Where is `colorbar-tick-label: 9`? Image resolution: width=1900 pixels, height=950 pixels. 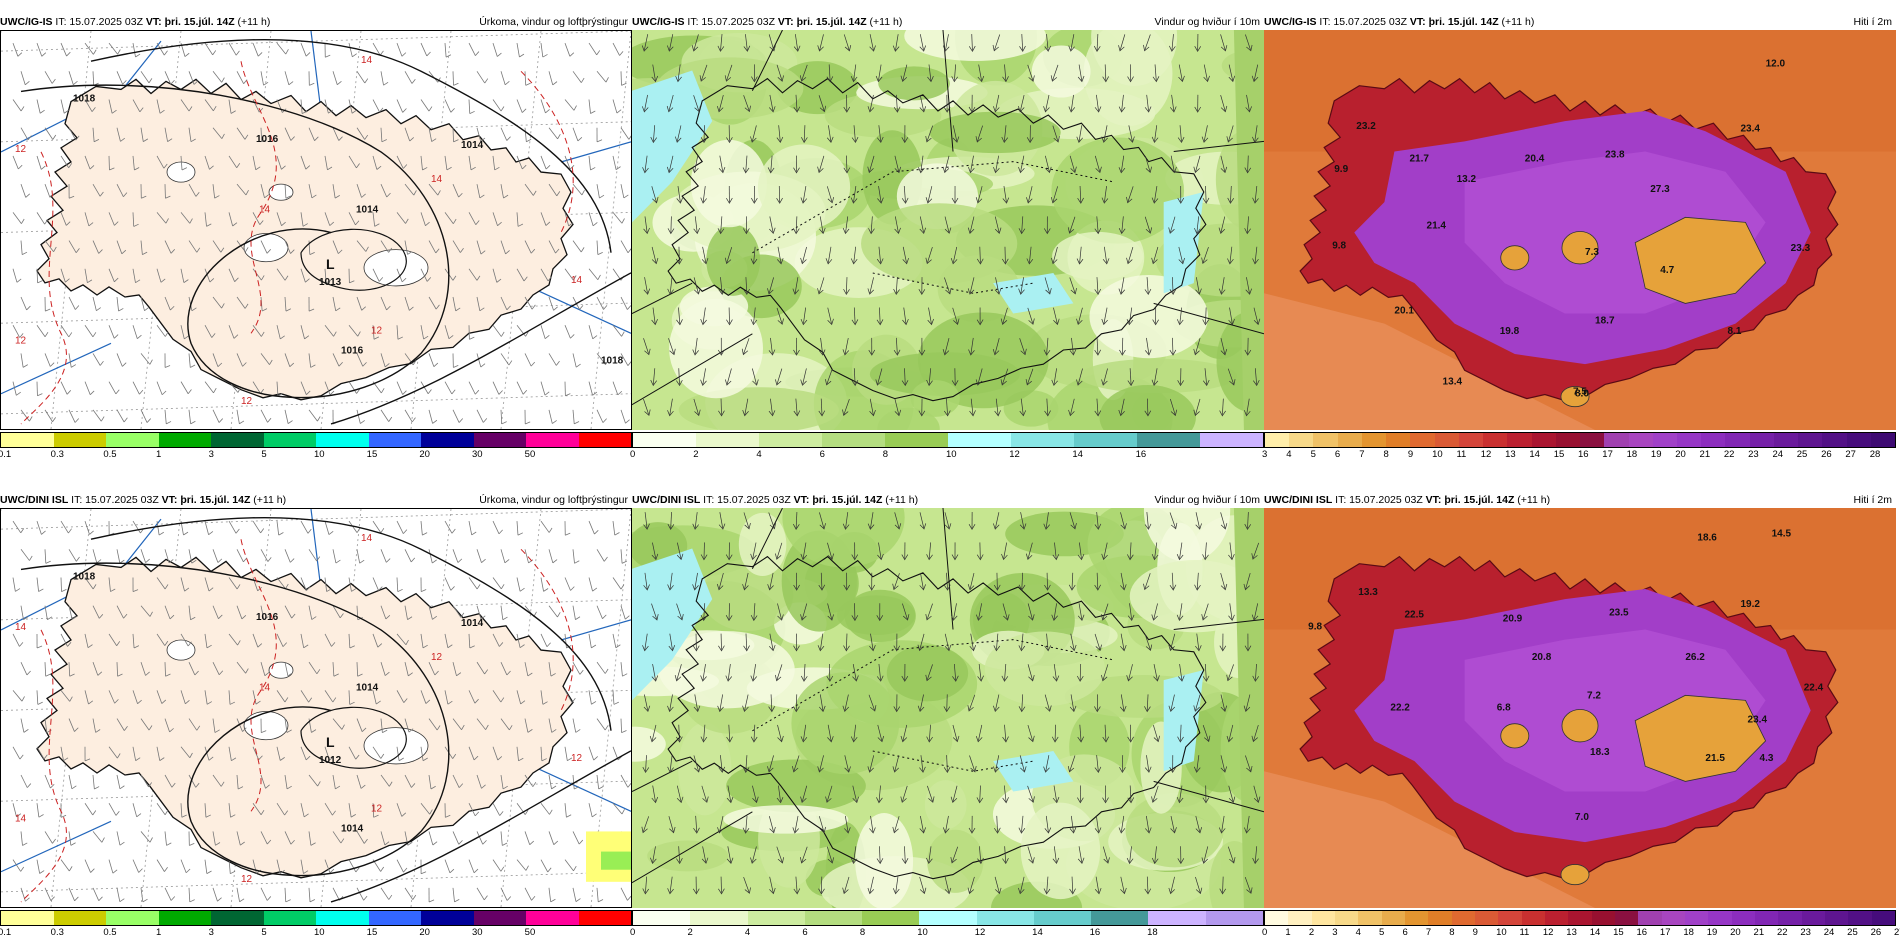 colorbar-tick-label: 9 is located at coordinates (1475, 932).